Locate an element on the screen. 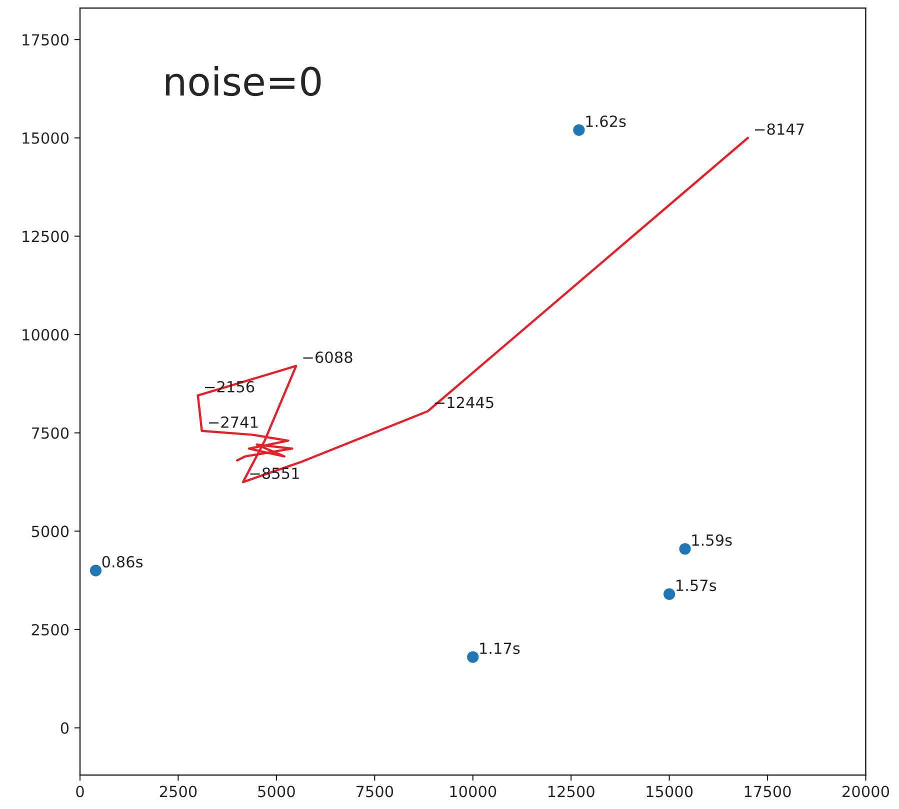 This screenshot has width=899, height=809. y-tick-label: 2500 is located at coordinates (50, 630).